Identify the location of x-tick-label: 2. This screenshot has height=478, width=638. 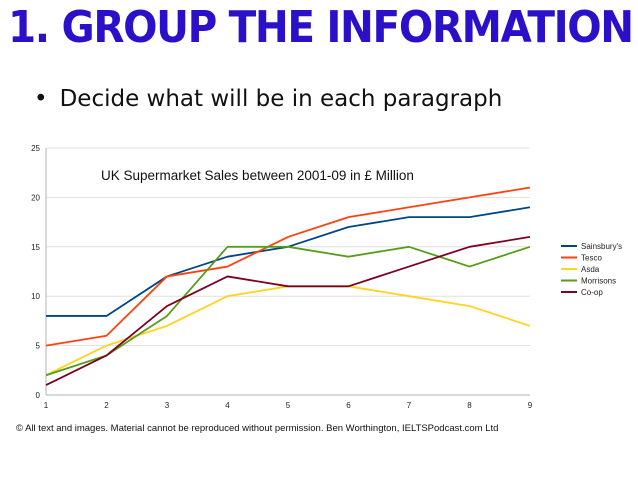
(106, 405).